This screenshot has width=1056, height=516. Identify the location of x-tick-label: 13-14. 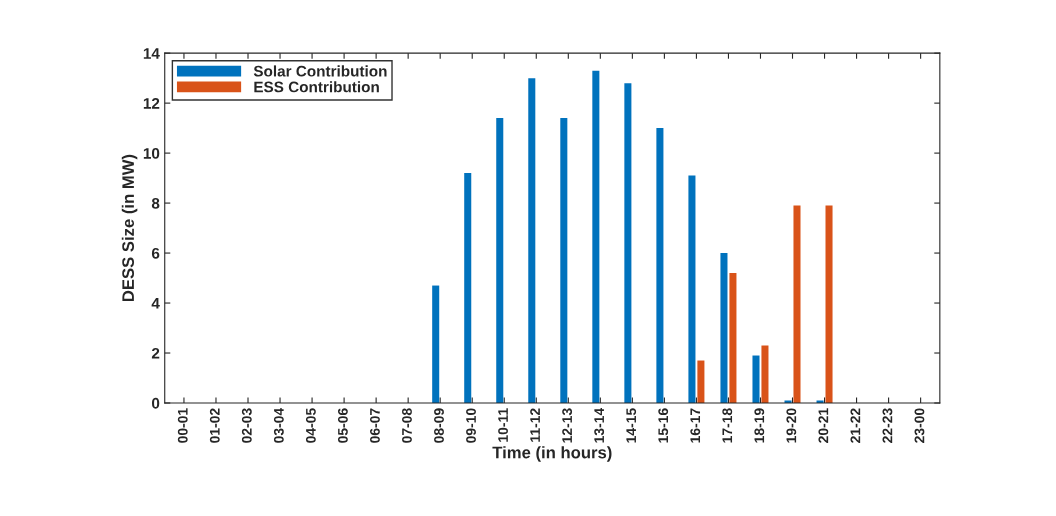
(599, 425).